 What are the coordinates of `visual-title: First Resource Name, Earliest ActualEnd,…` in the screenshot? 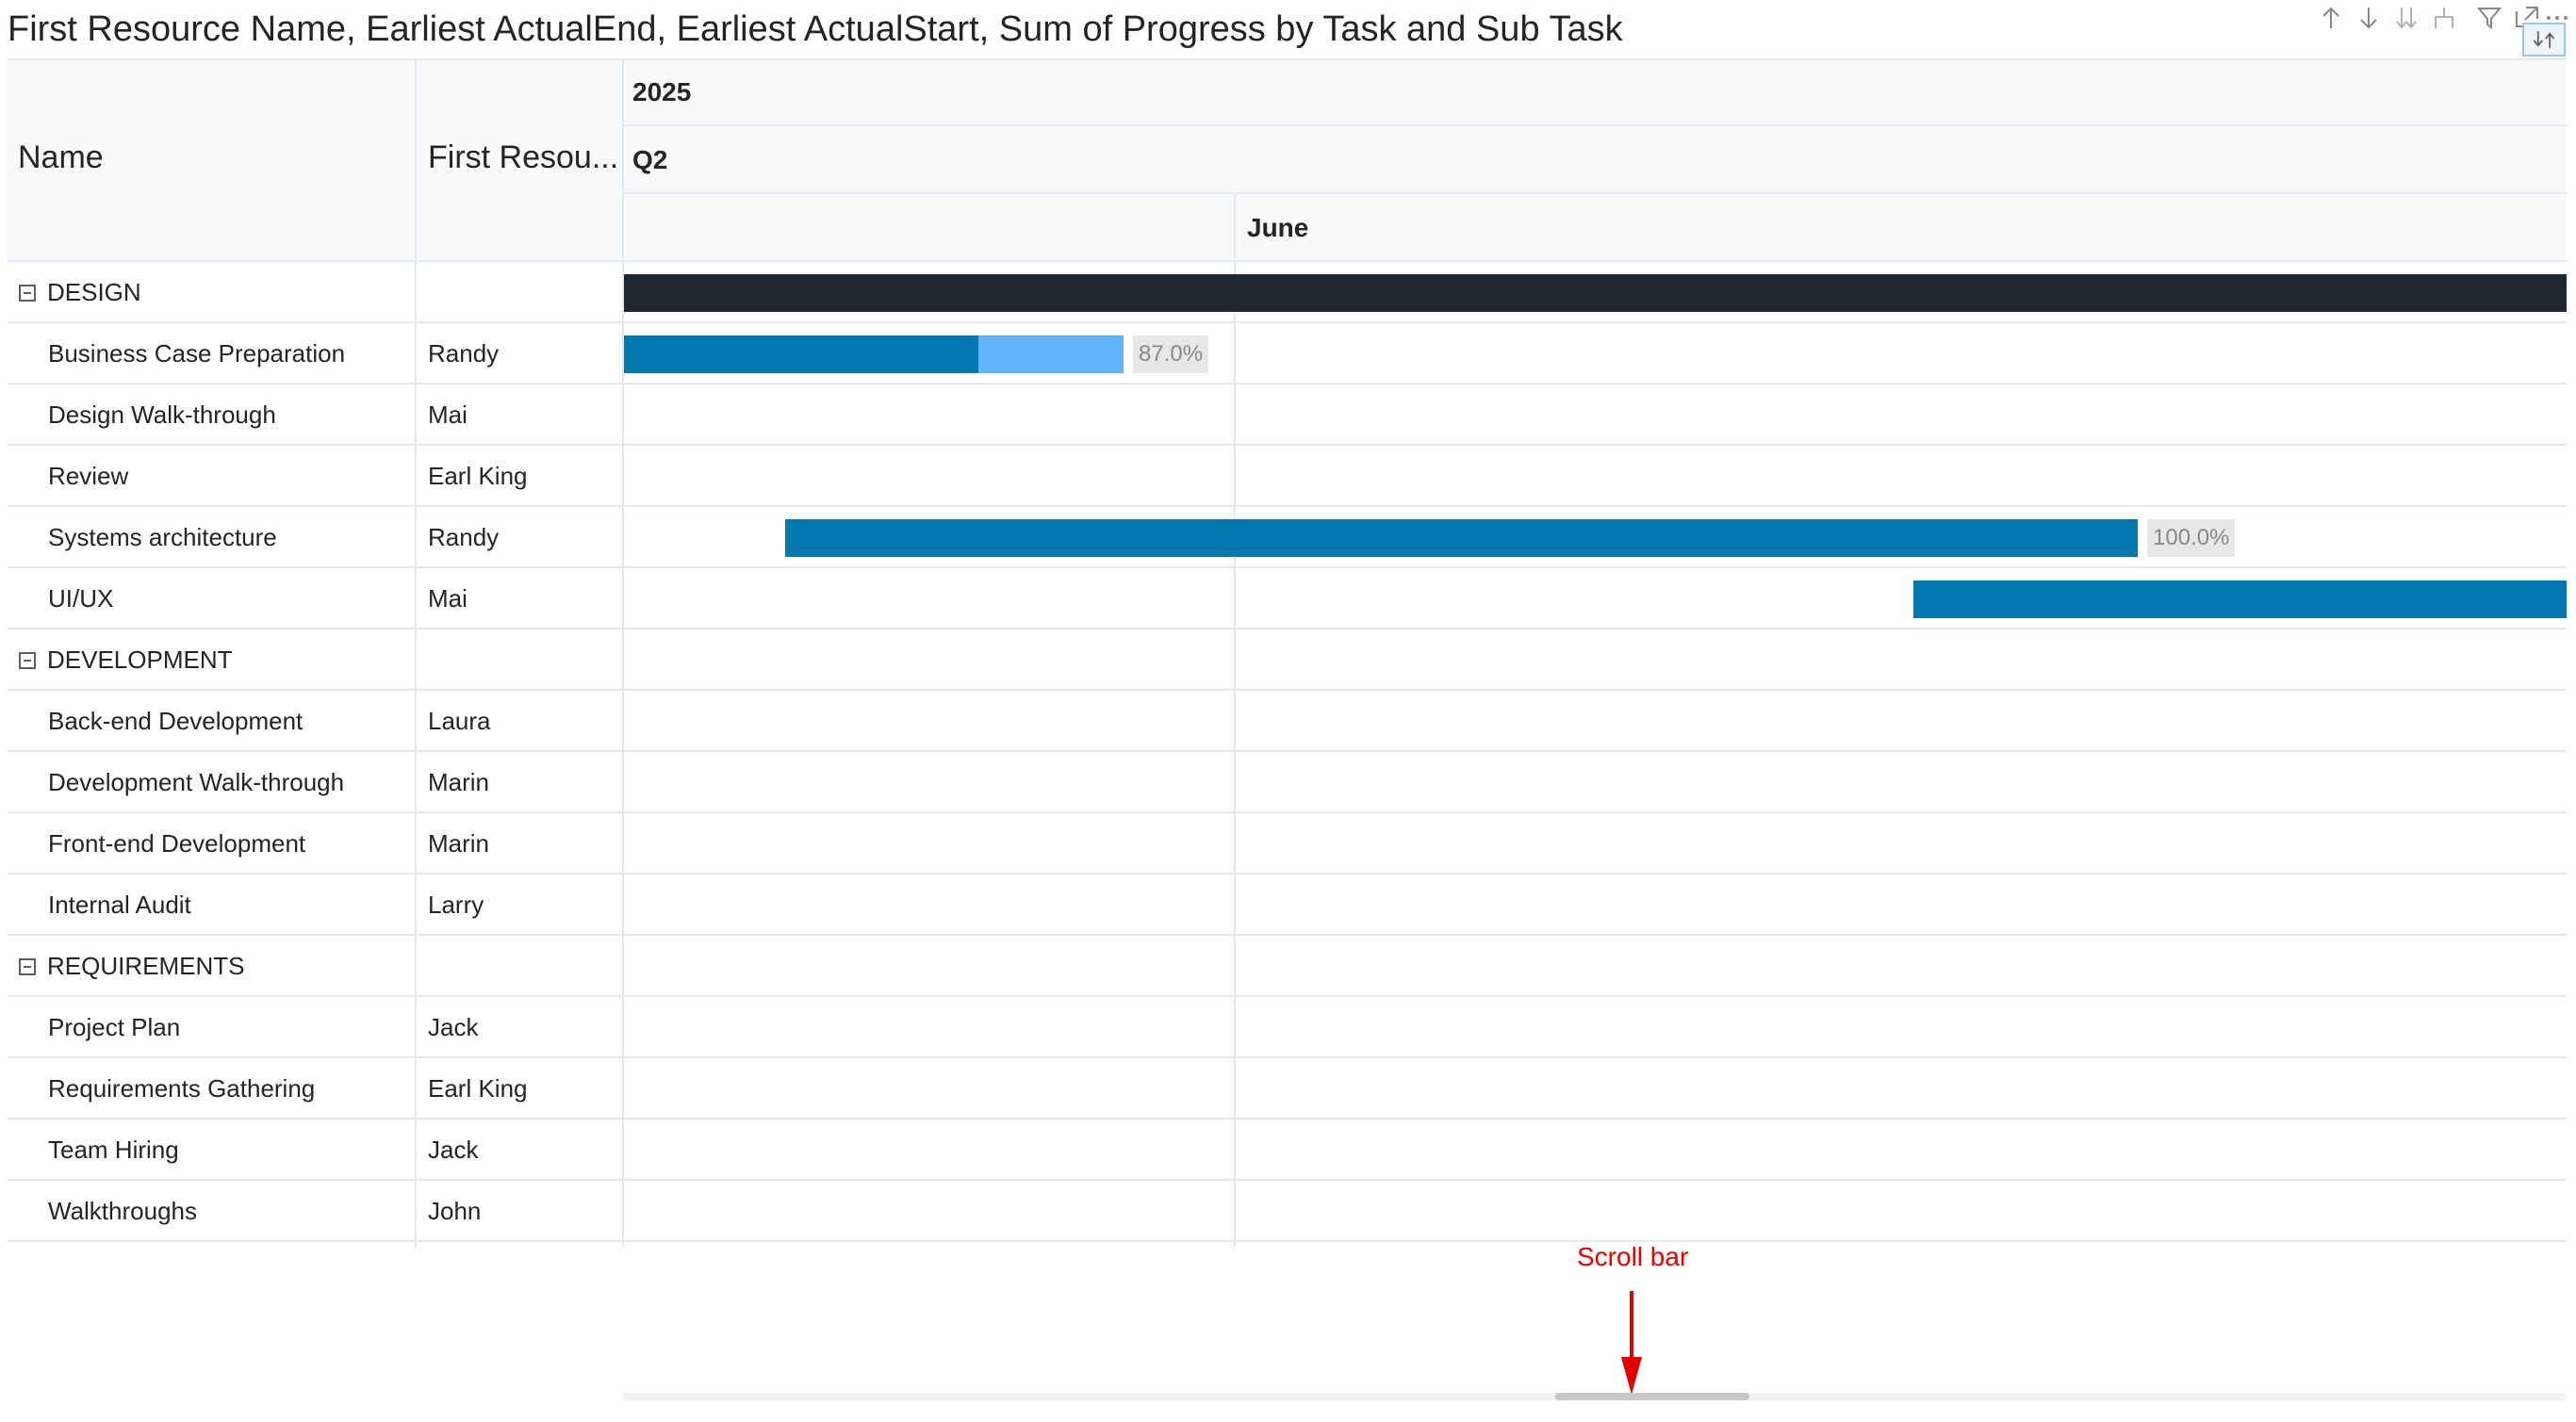 It's located at (815, 29).